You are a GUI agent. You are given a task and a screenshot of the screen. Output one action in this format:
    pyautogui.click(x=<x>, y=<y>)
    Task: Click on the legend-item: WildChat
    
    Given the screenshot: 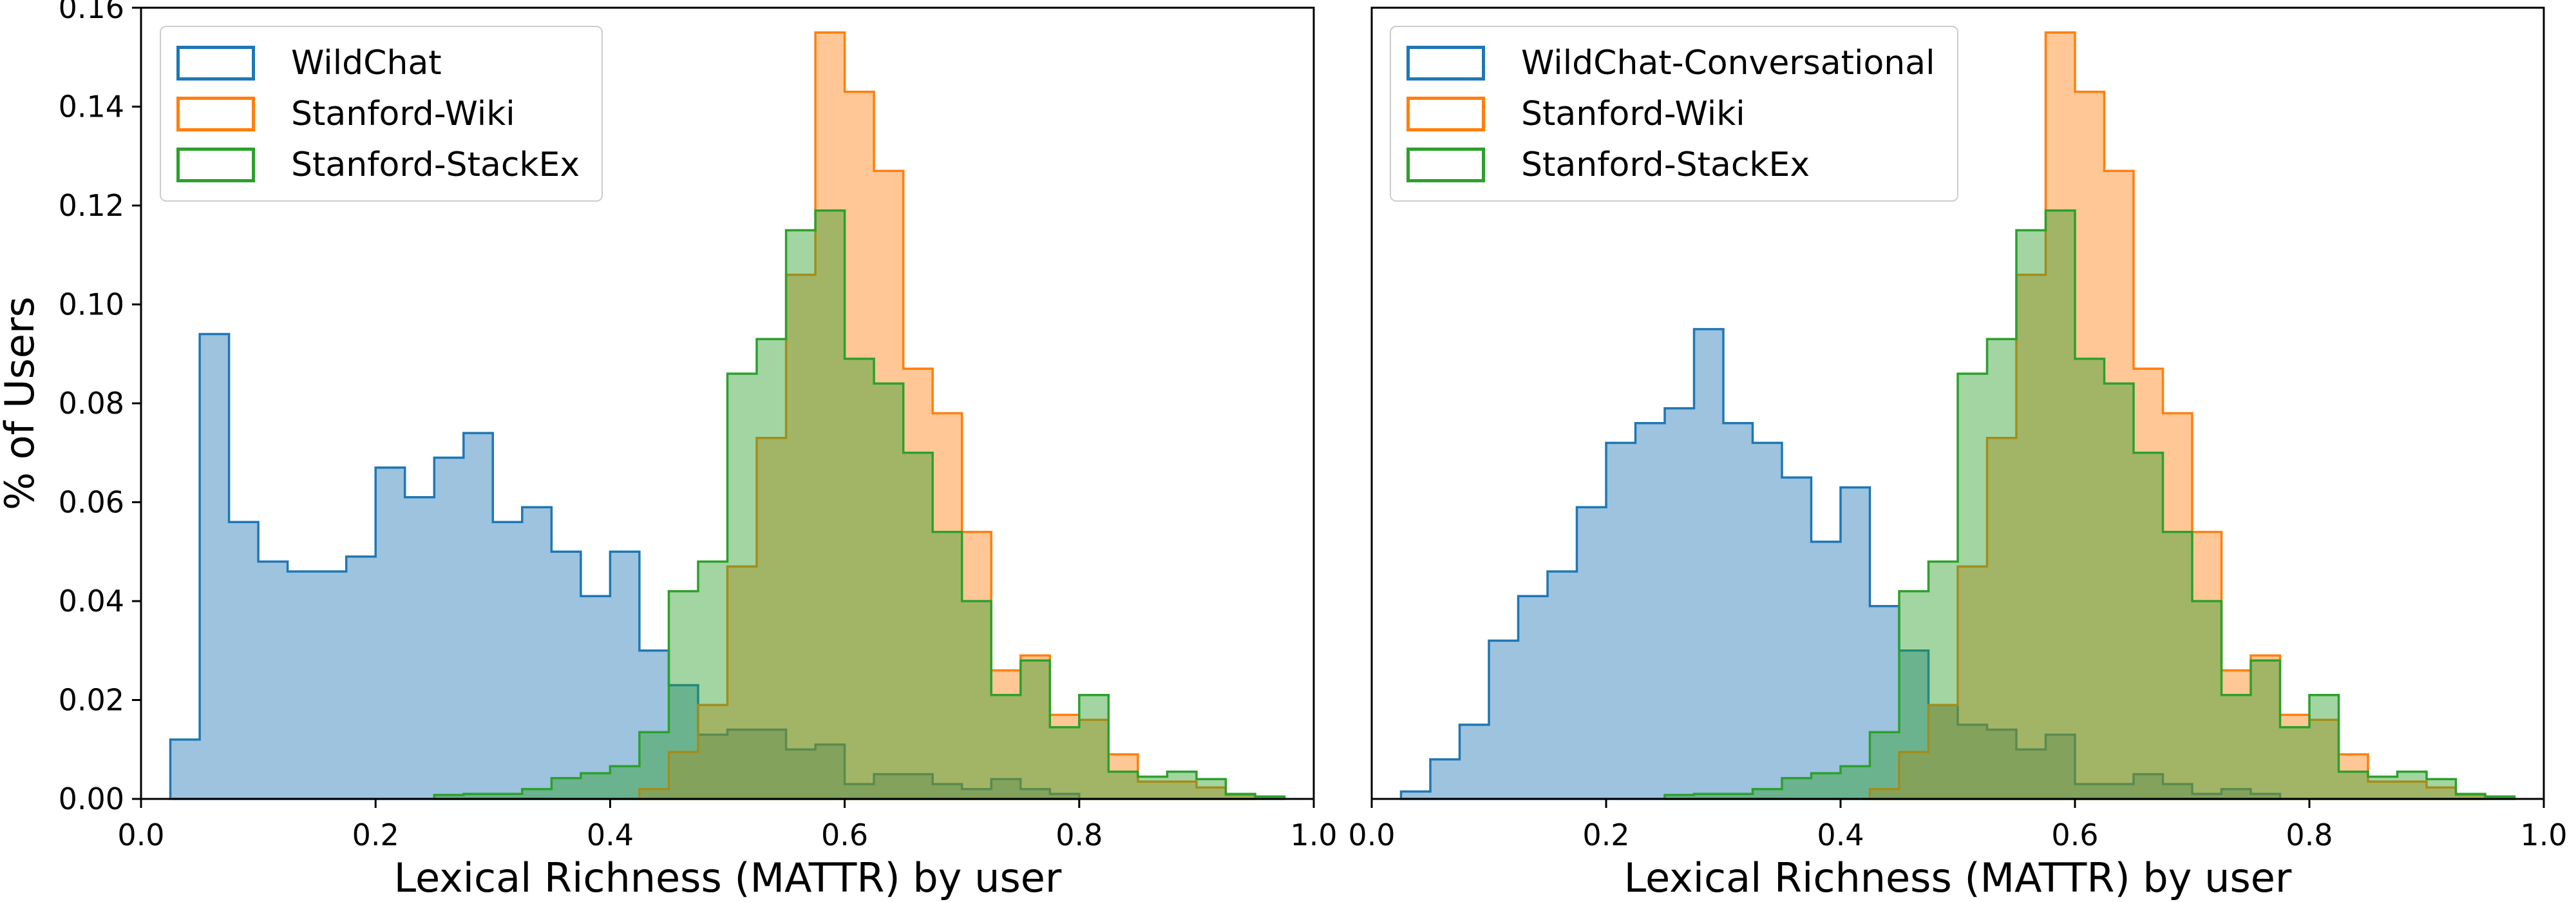 What is the action you would take?
    pyautogui.click(x=378, y=62)
    